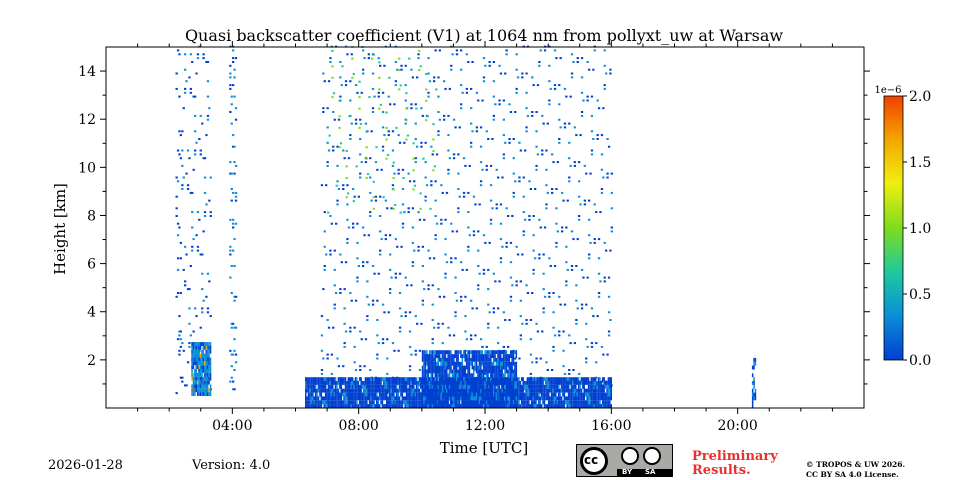 This screenshot has width=960, height=480. Describe the element at coordinates (624, 460) in the screenshot. I see `cc-license-badge: cc BY SA` at that location.